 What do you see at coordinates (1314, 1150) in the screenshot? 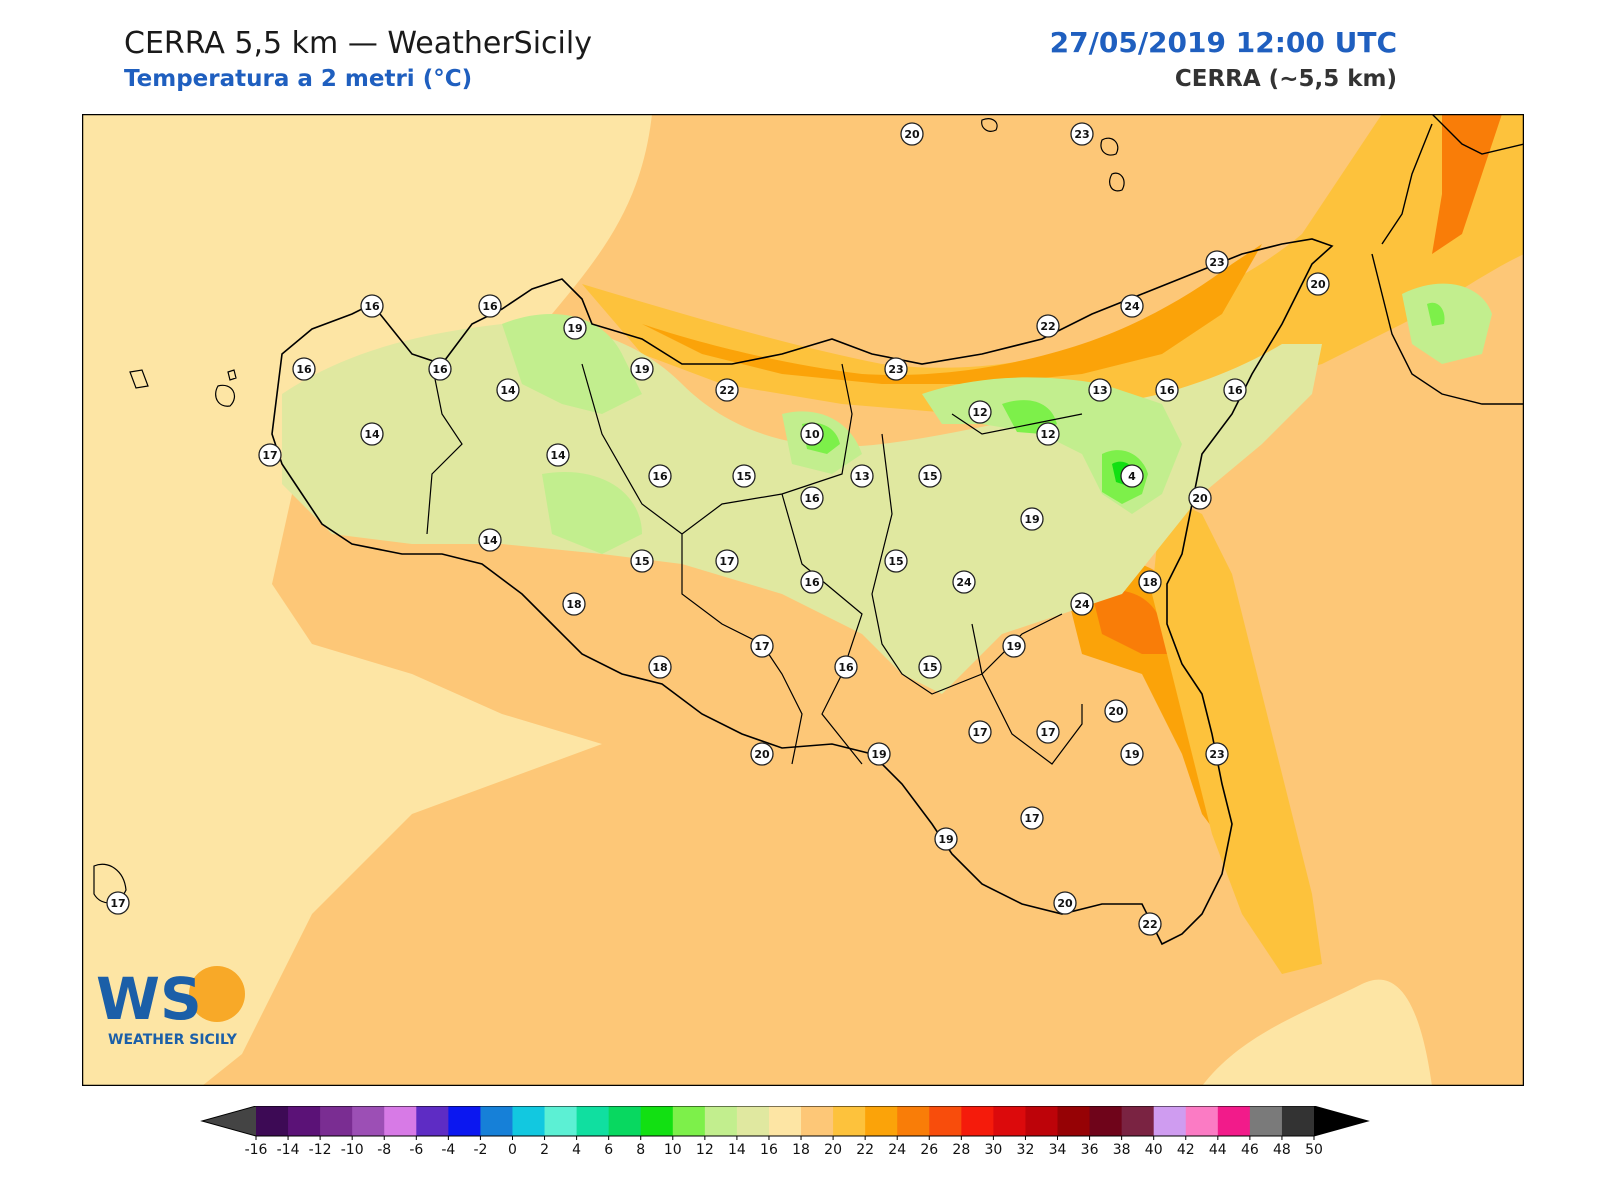
I see `colorbar-tick-label: 50` at bounding box center [1314, 1150].